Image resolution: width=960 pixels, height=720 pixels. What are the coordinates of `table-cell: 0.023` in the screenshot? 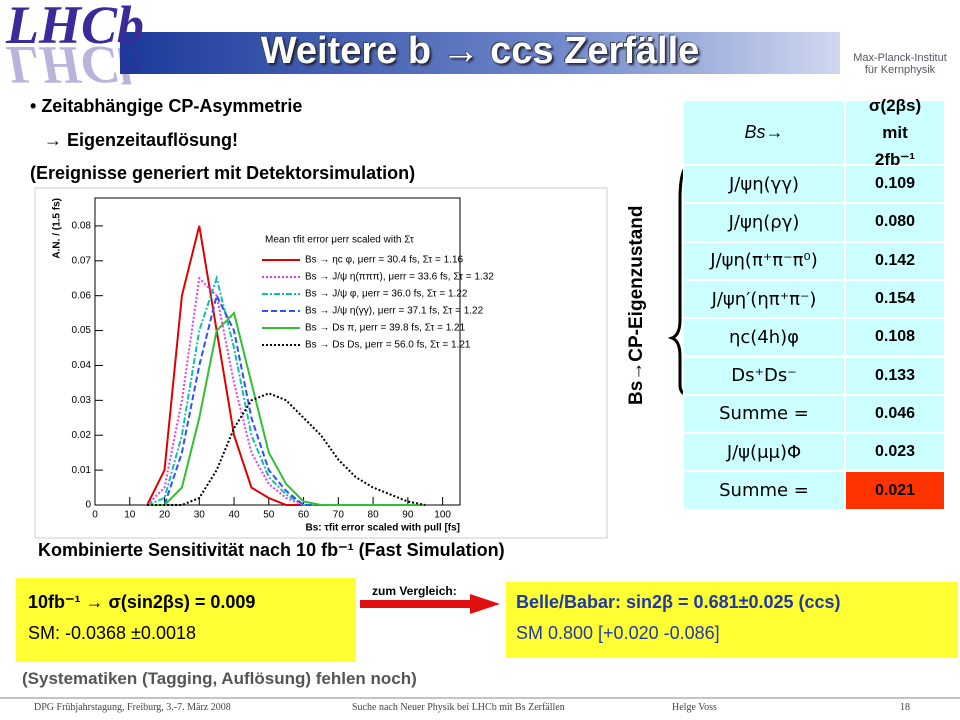 It's located at (895, 452).